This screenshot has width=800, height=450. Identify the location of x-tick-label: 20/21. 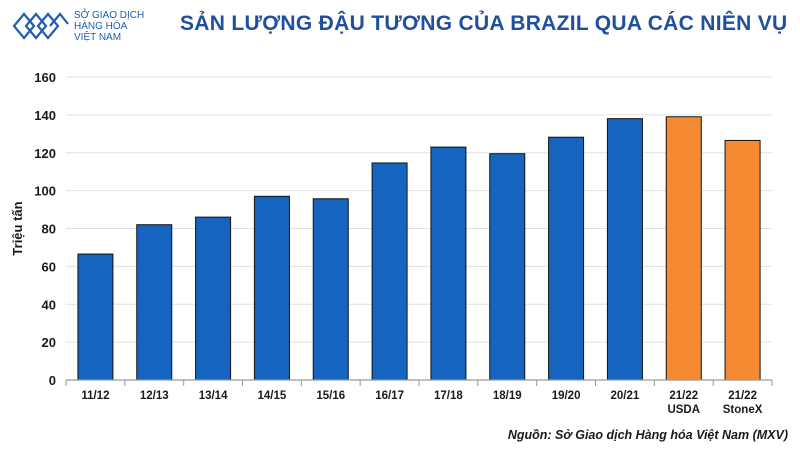
(625, 396).